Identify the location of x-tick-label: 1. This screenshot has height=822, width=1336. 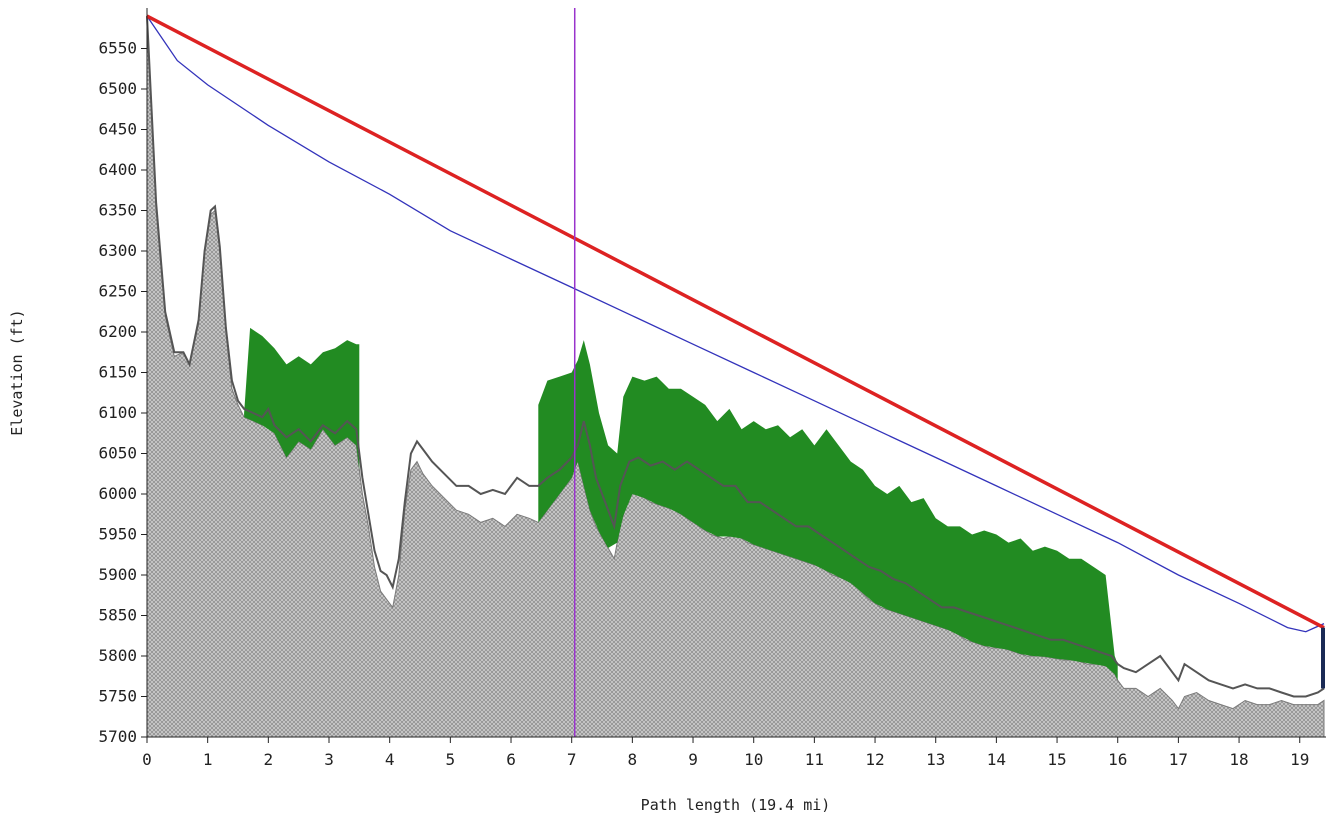
(208, 759).